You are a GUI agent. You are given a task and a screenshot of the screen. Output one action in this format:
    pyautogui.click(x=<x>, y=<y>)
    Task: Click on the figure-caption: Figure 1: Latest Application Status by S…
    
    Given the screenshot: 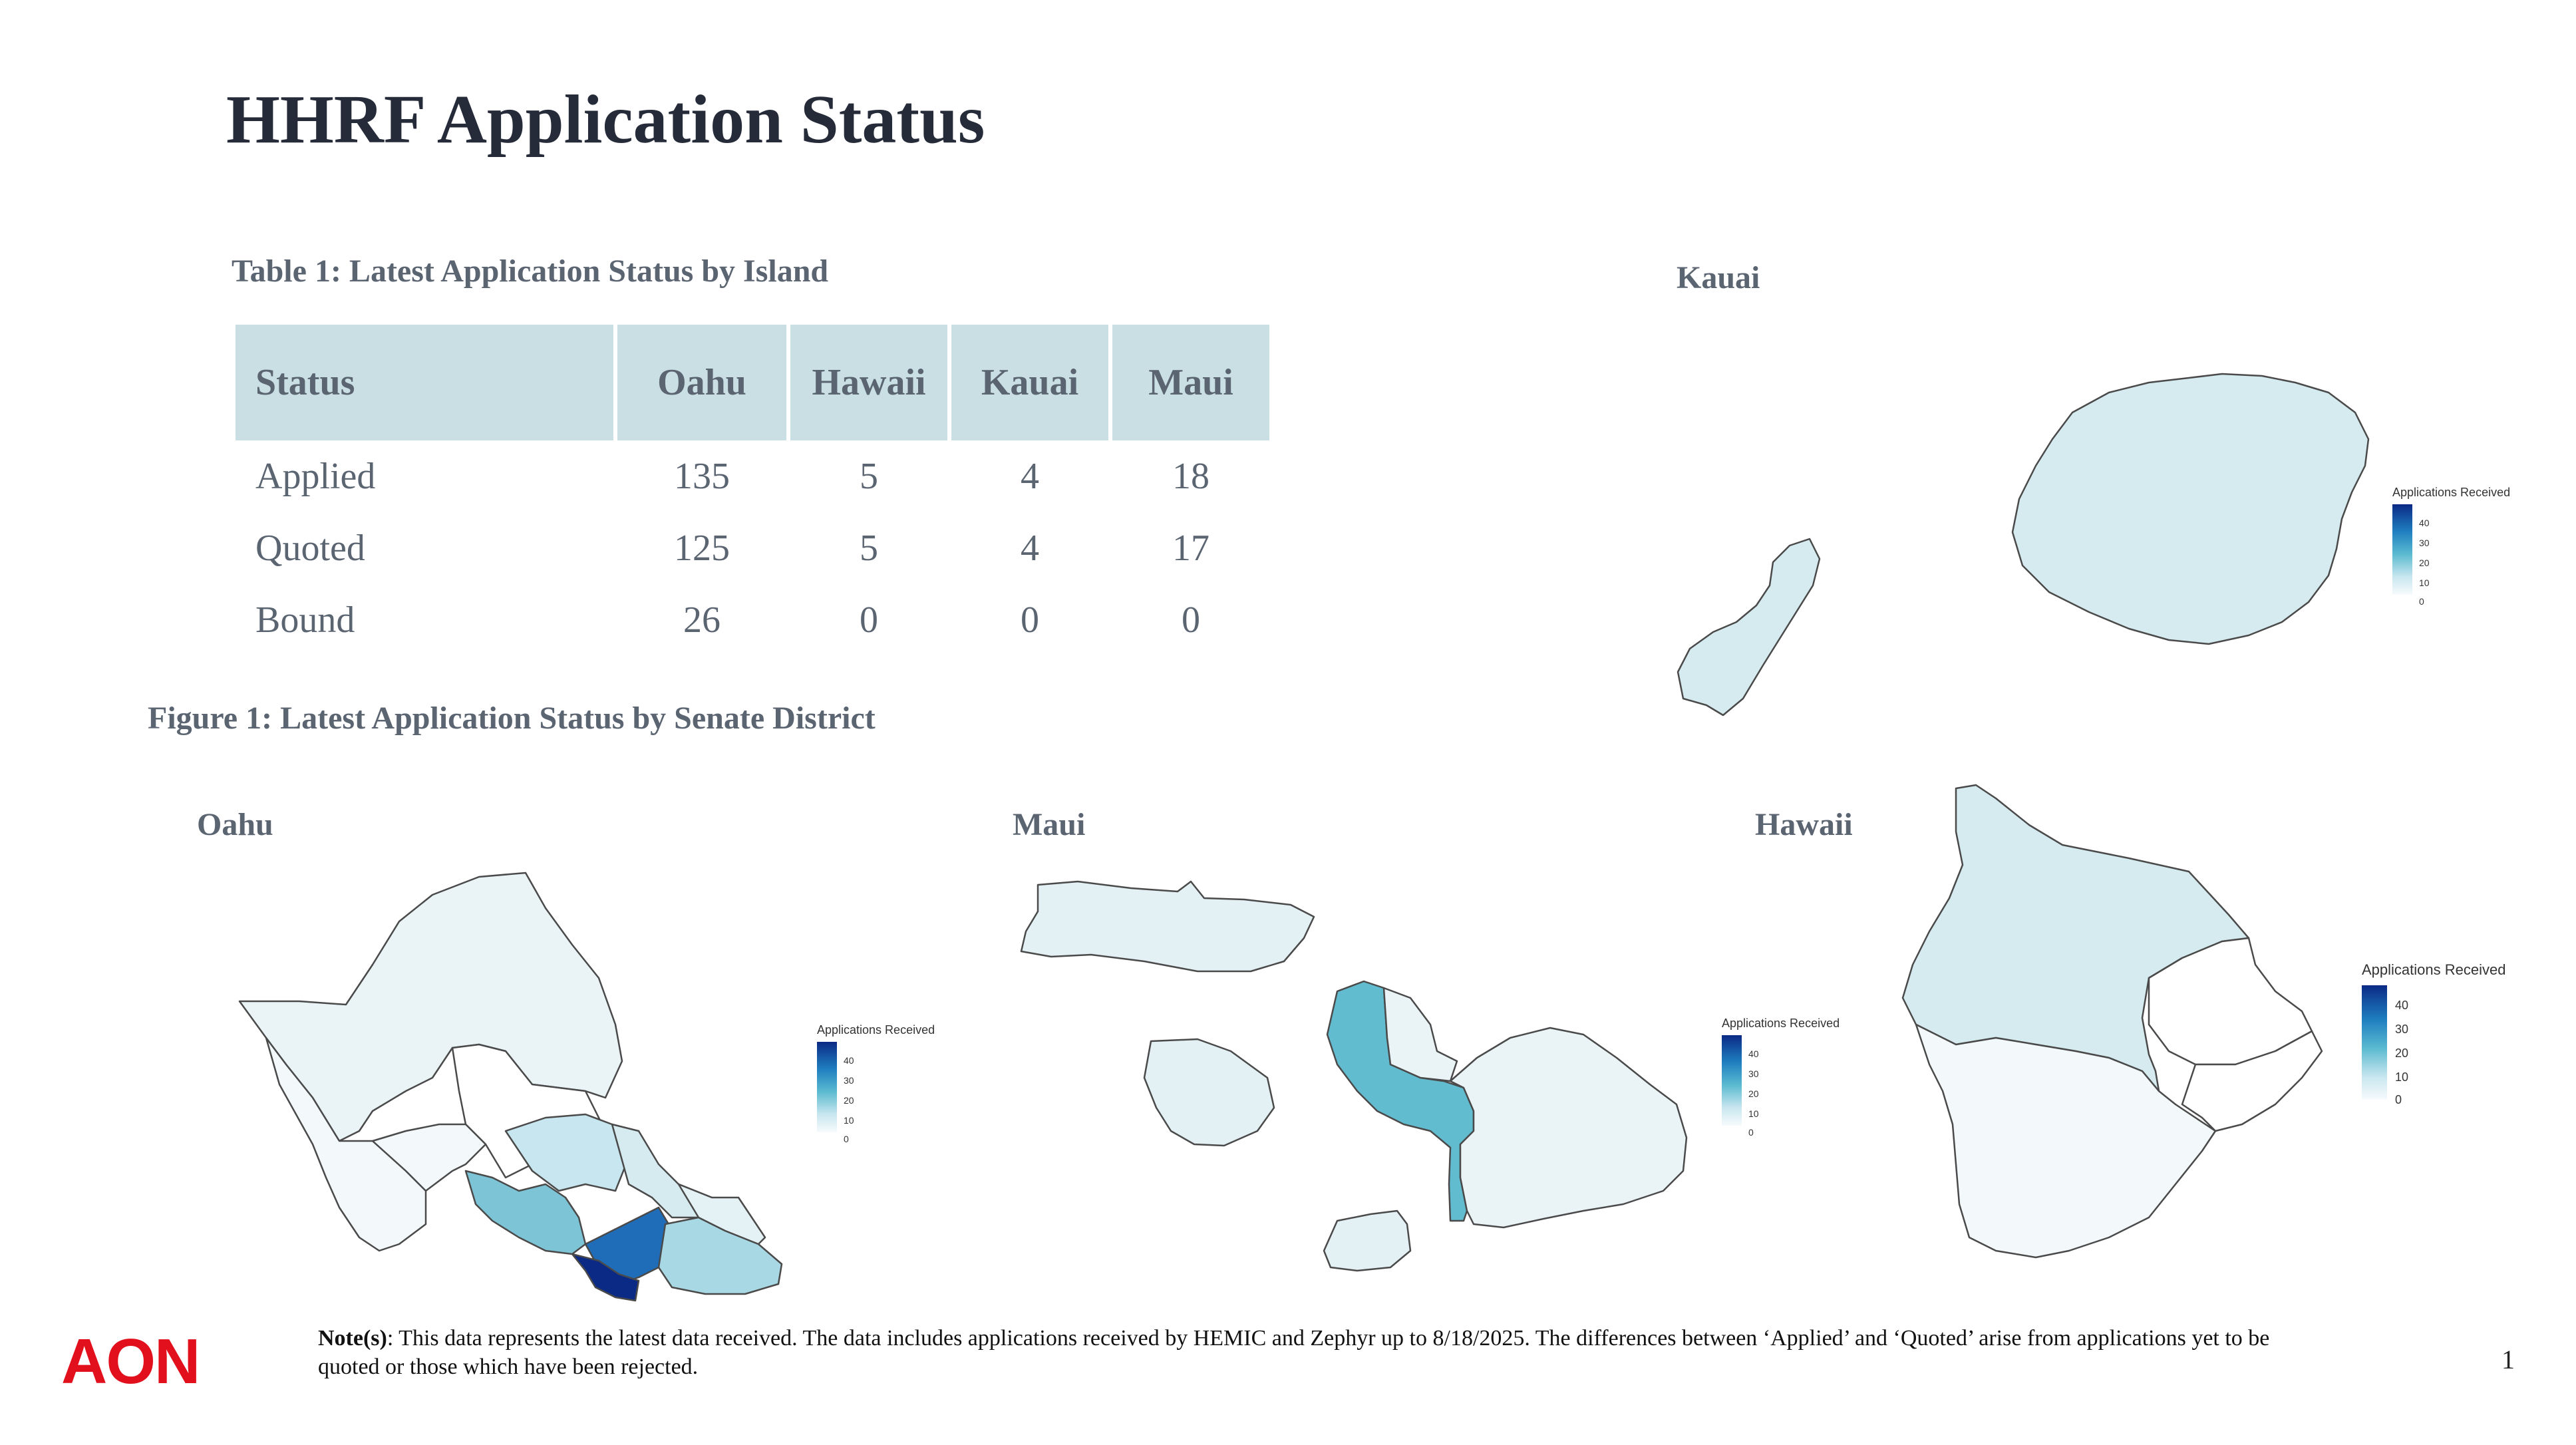 What is the action you would take?
    pyautogui.click(x=512, y=718)
    